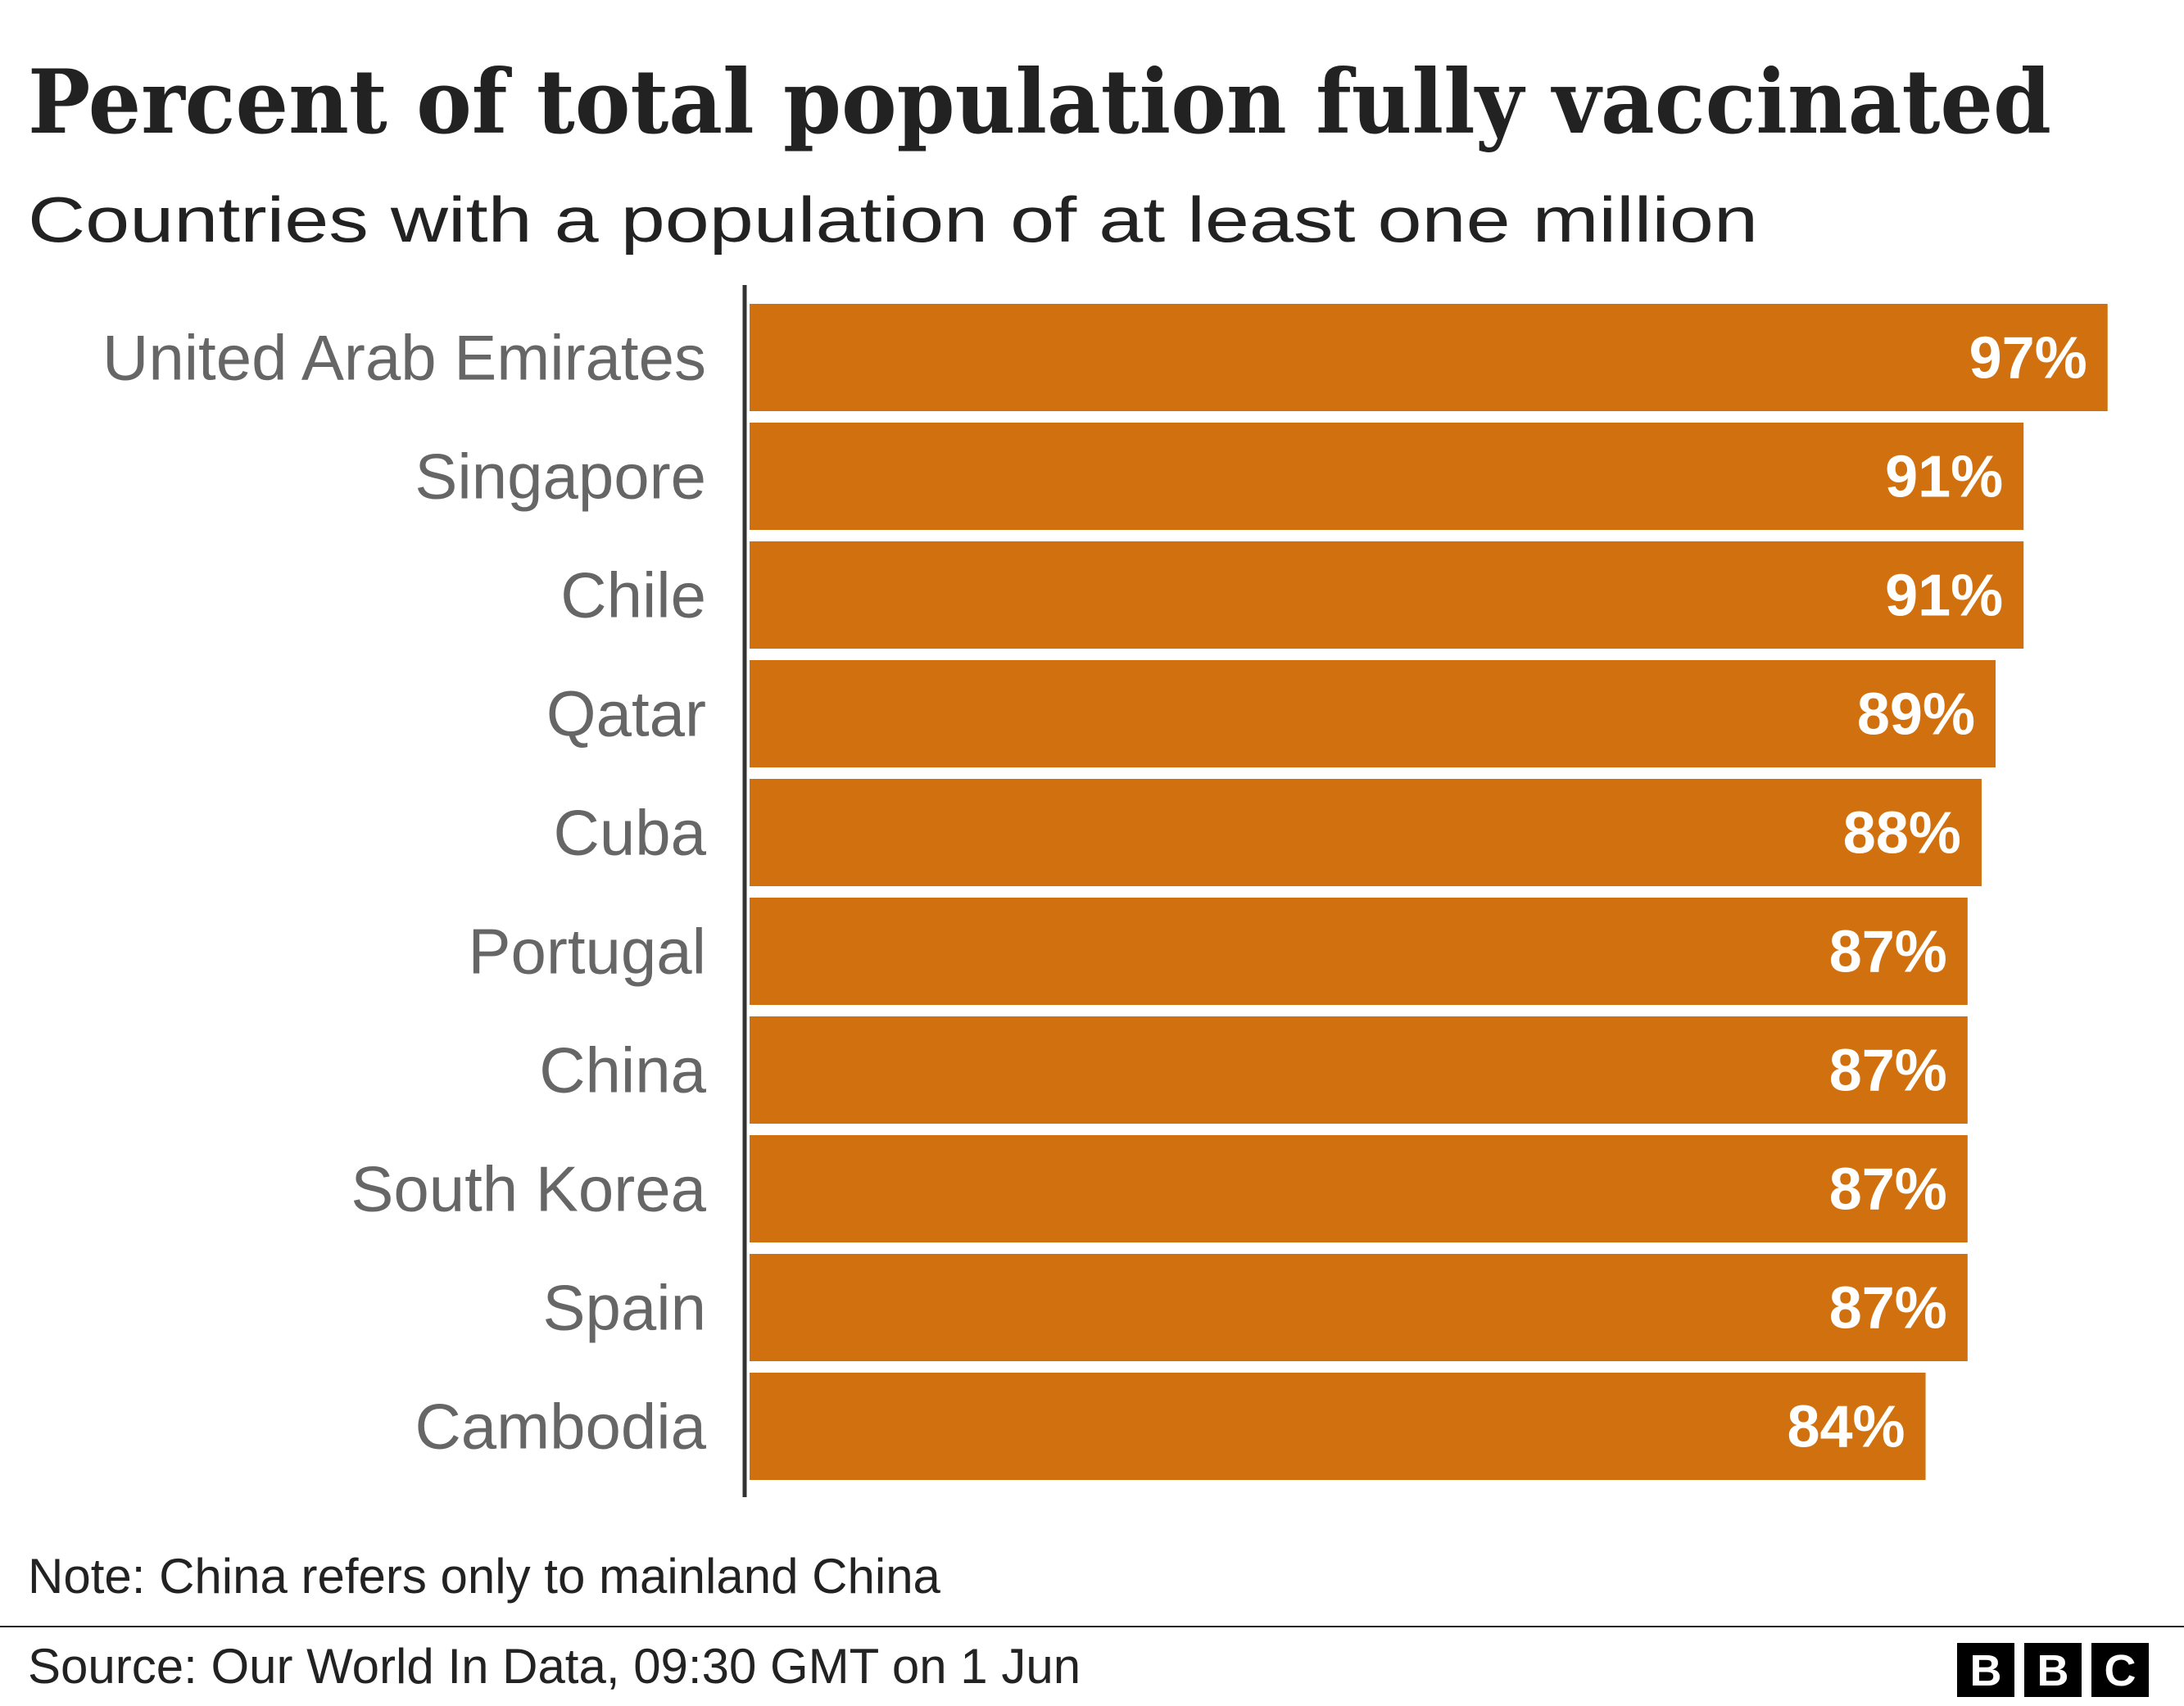 This screenshot has width=2184, height=1706. Describe the element at coordinates (1846, 1427) in the screenshot. I see `value-label: 84%` at that location.